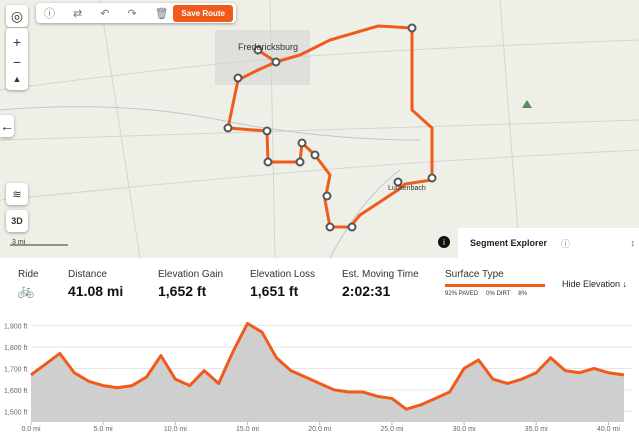 The width and height of the screenshot is (639, 439). I want to click on stat-label: Est. Moving Time, so click(380, 274).